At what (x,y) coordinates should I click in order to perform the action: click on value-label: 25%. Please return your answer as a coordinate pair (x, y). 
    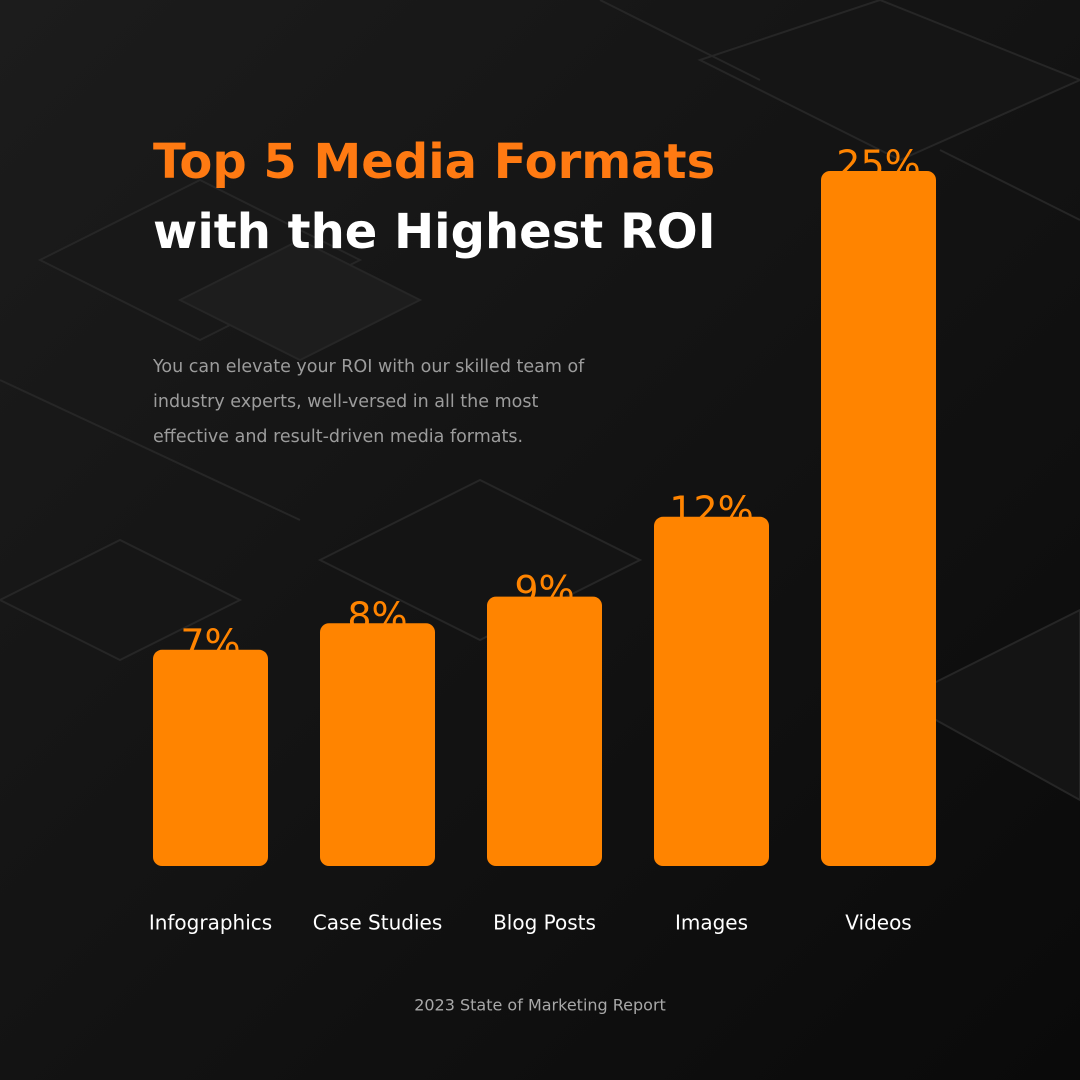
    Looking at the image, I should click on (878, 165).